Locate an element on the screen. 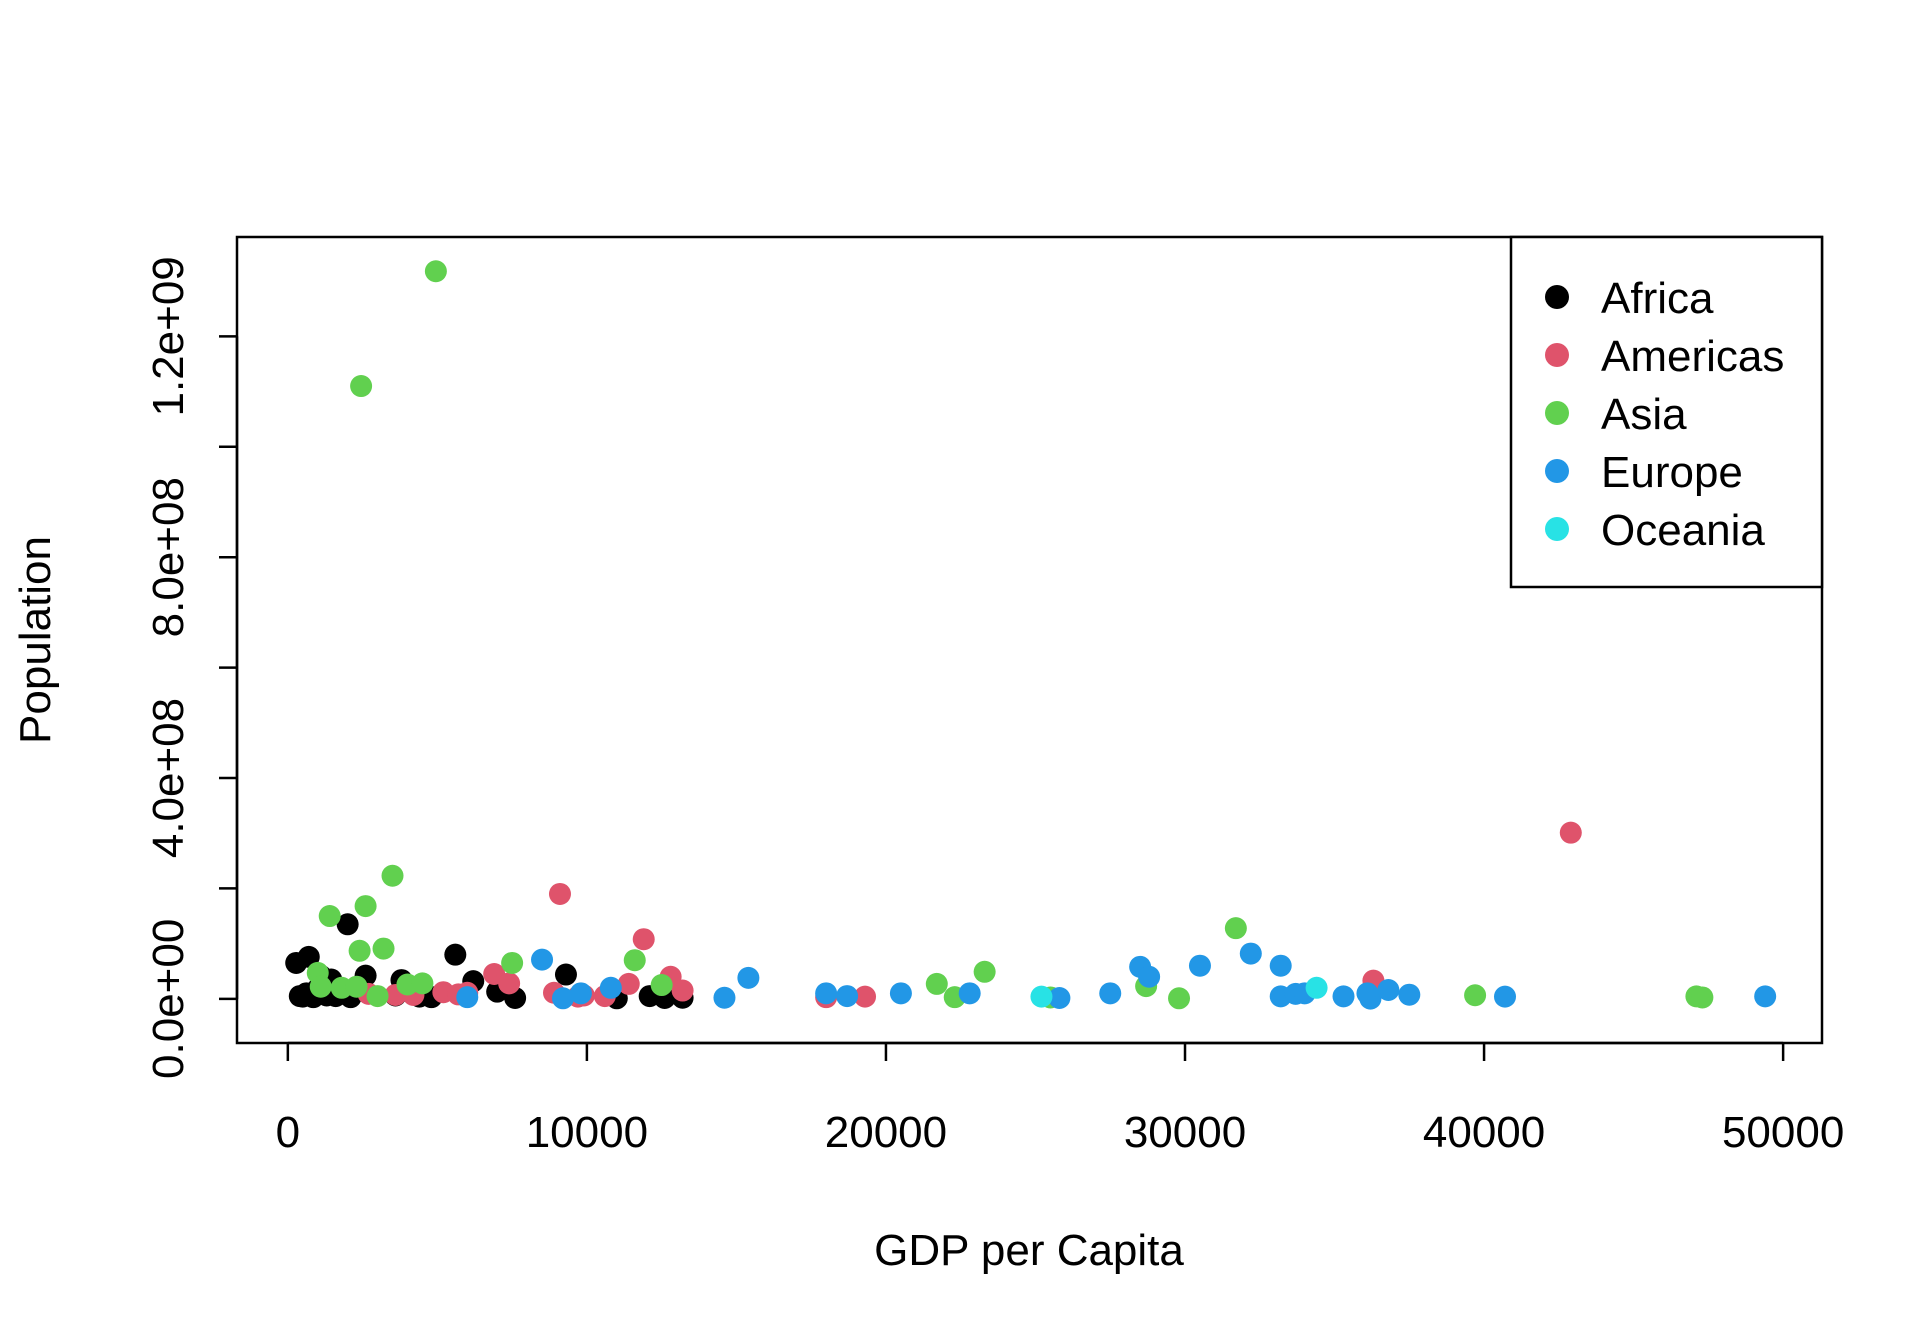 This screenshot has height=1326, width=1923. y-axis-label: Population is located at coordinates (35, 640).